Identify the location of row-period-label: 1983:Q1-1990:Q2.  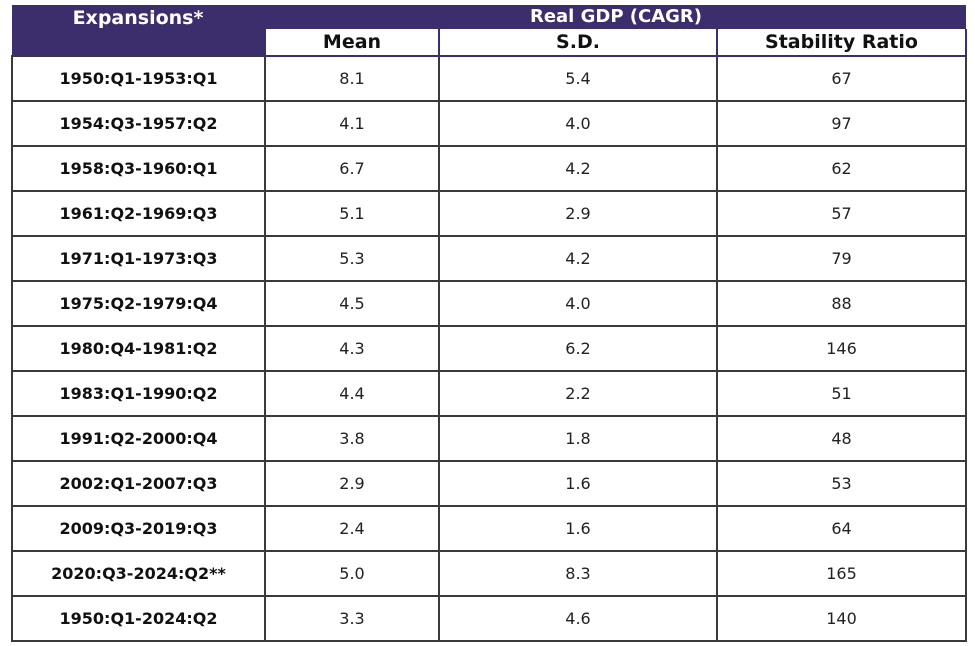
(138, 393).